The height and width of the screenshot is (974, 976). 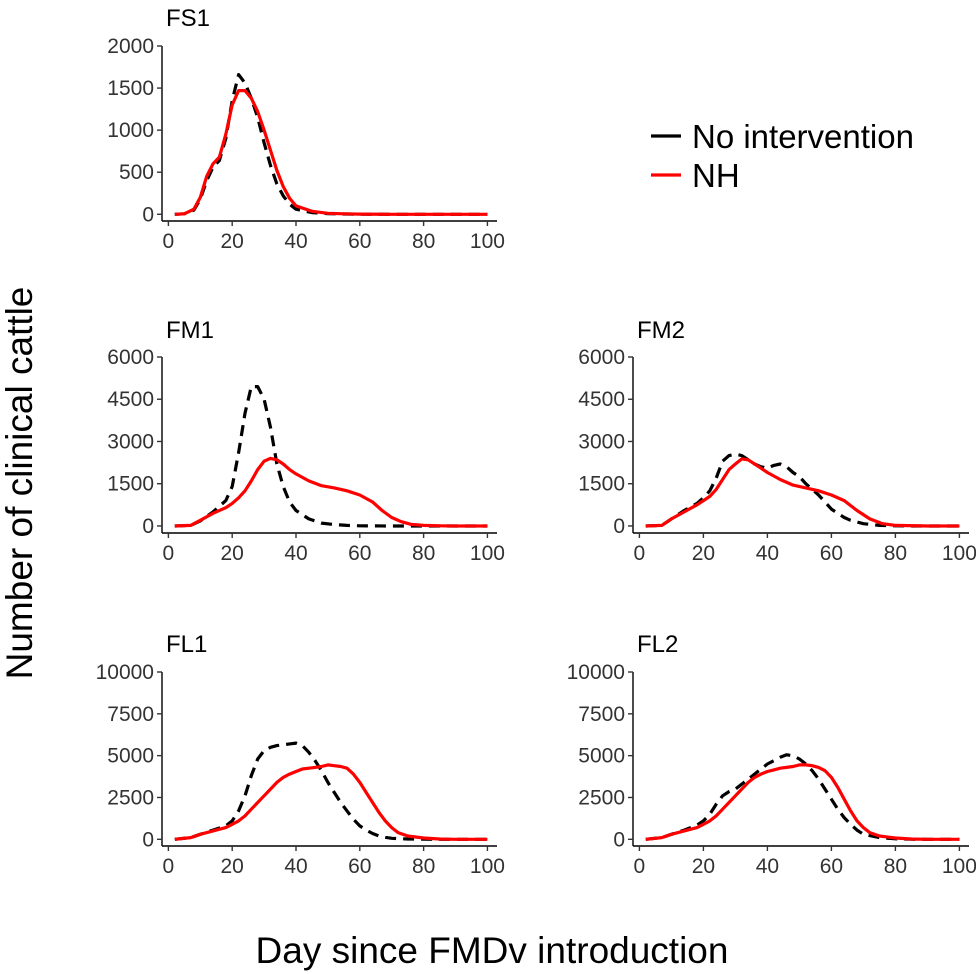 I want to click on panel-fs1: FS1 0 500 1000 1500 2000 0 20 40 60 80 100, so click(x=306, y=129).